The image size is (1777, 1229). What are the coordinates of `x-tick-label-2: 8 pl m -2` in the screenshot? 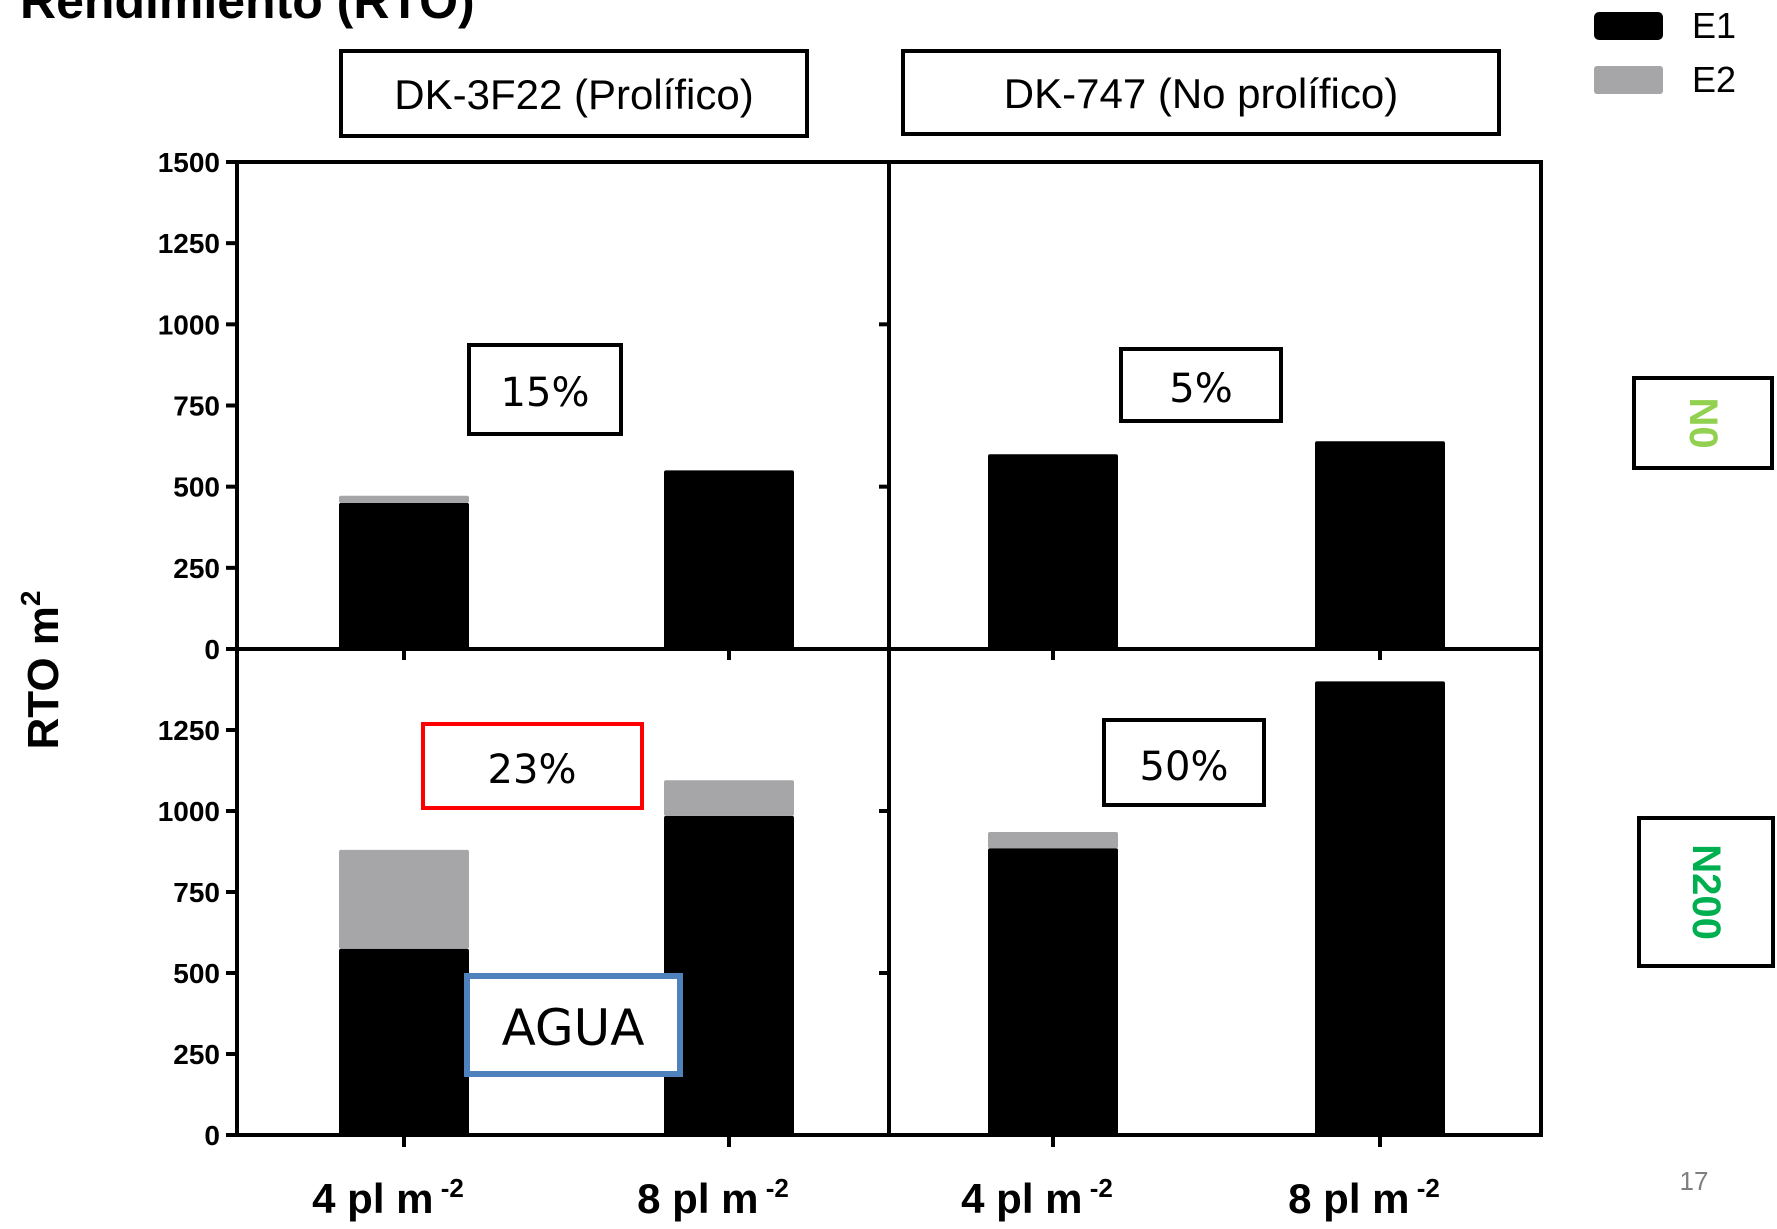 It's located at (713, 1197).